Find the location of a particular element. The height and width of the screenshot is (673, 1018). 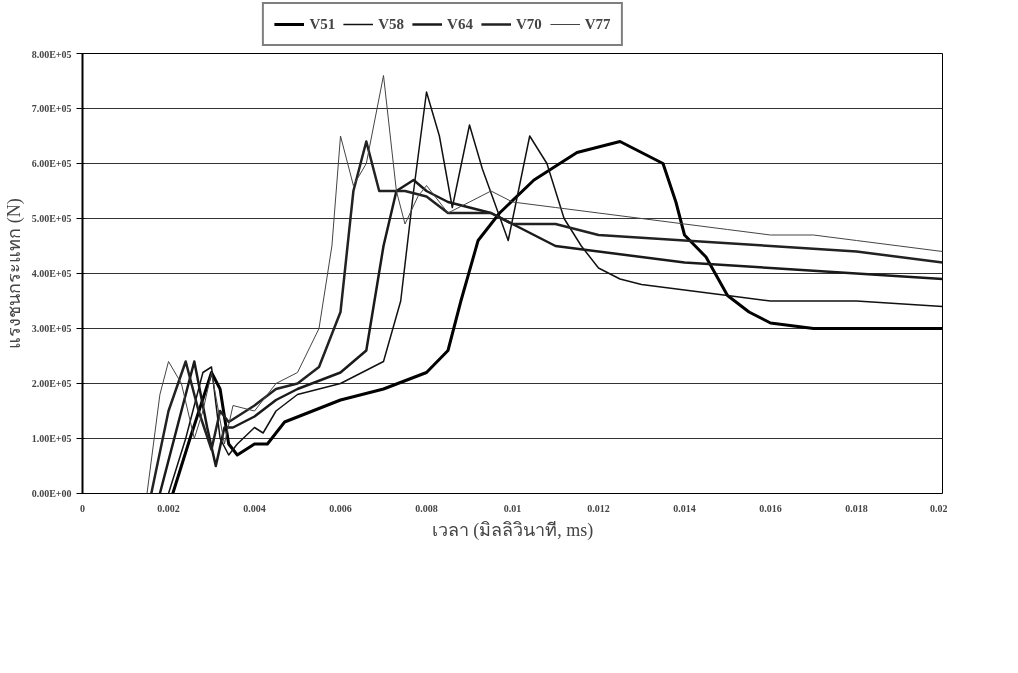

legend-label: V64 is located at coordinates (460, 24).